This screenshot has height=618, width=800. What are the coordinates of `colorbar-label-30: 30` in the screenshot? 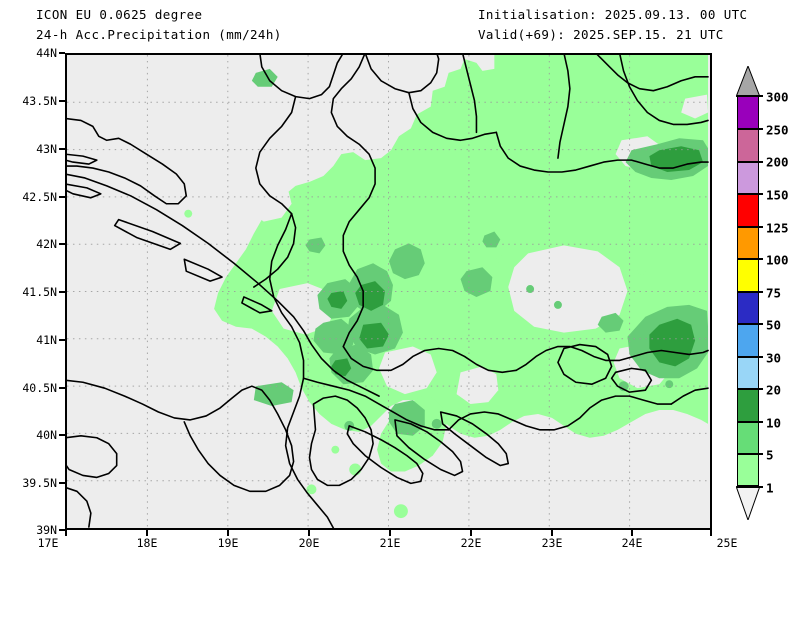 It's located at (774, 358).